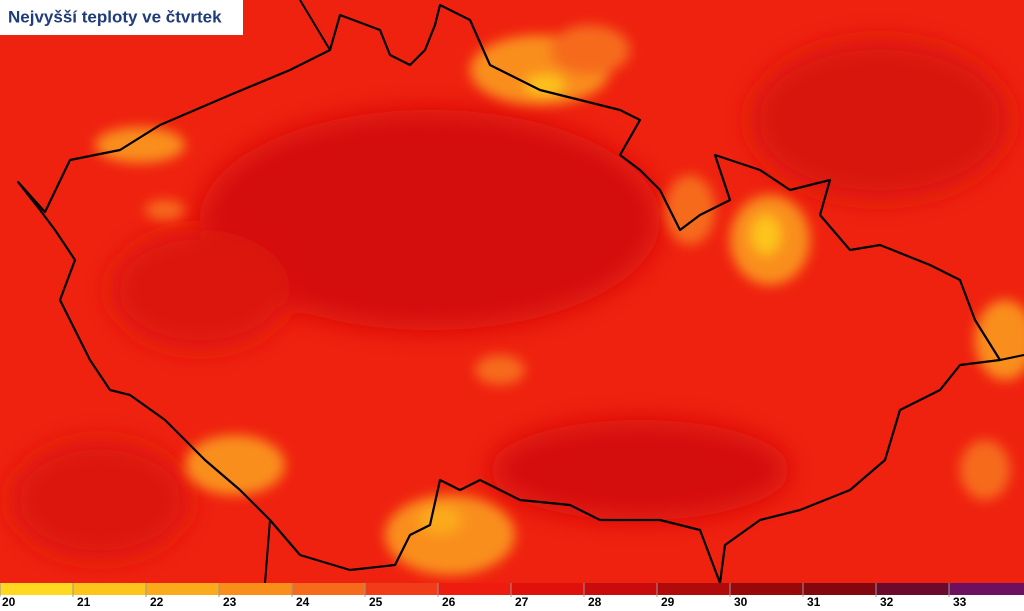  I want to click on title-box, so click(121, 17).